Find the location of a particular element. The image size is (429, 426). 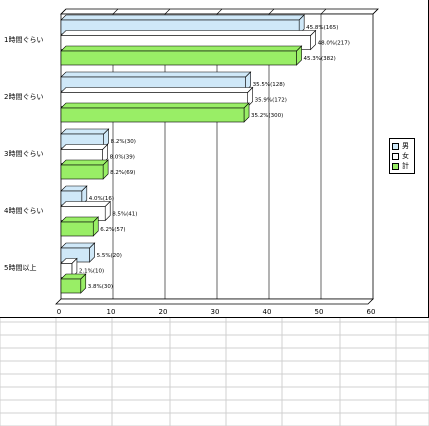

data-label: 45.8%(165) is located at coordinates (322, 28).